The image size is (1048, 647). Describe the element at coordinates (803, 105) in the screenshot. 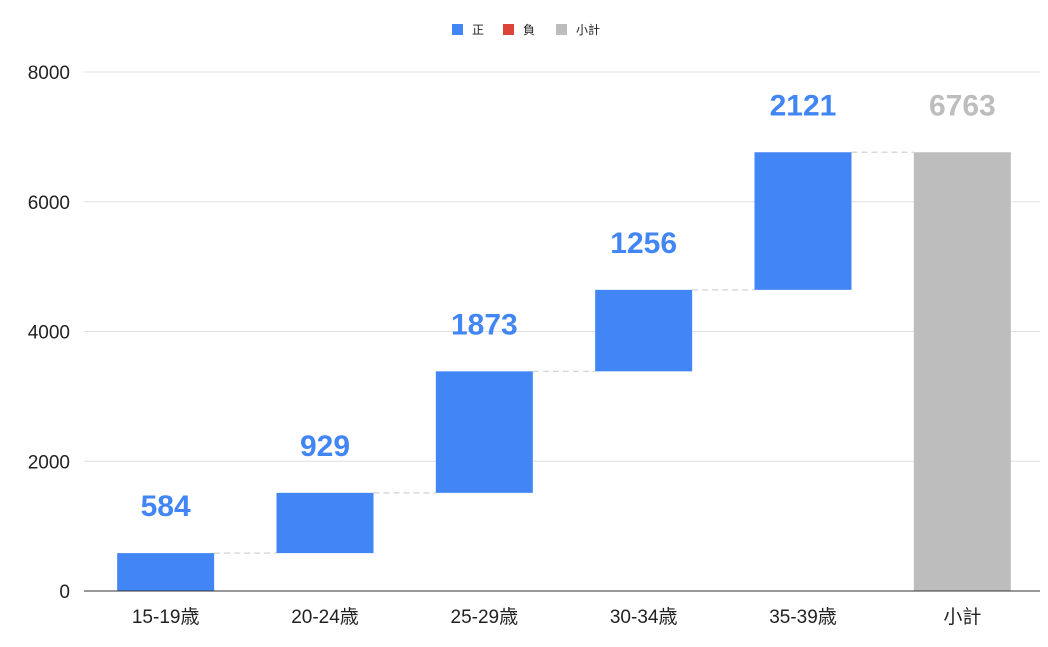

I see `data-label: 2121` at that location.